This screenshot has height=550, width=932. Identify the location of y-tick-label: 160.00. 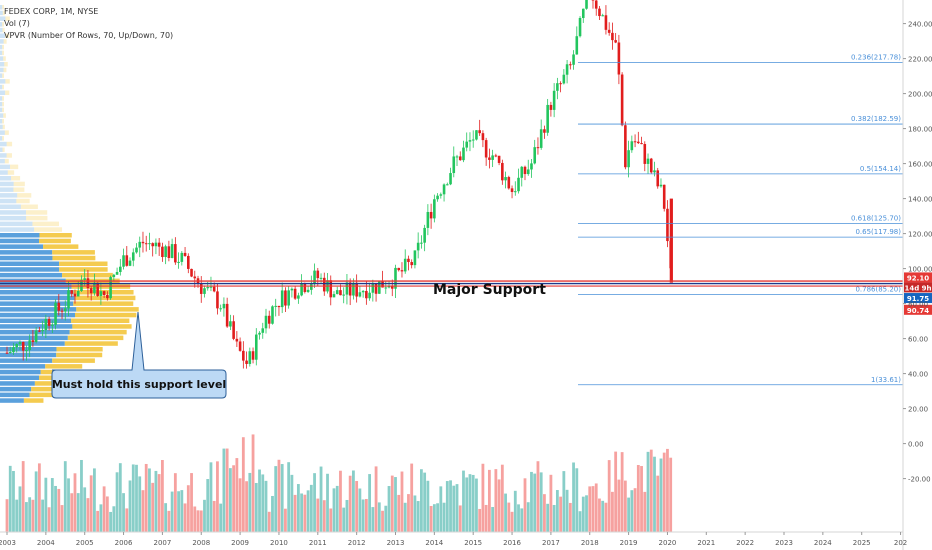
(920, 165).